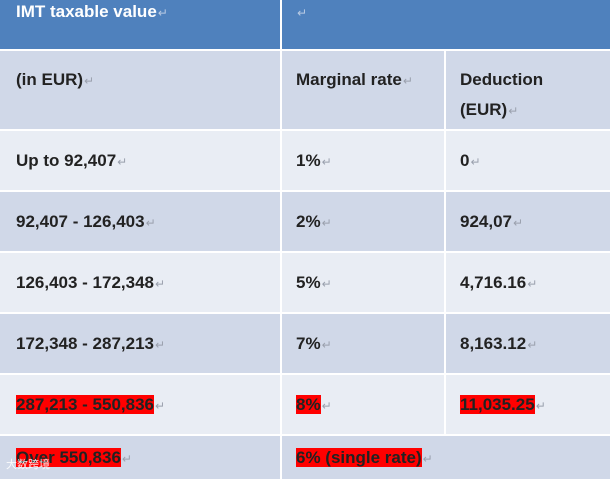 The width and height of the screenshot is (611, 481). I want to click on range-cell: Over 550,836↵, so click(141, 458).